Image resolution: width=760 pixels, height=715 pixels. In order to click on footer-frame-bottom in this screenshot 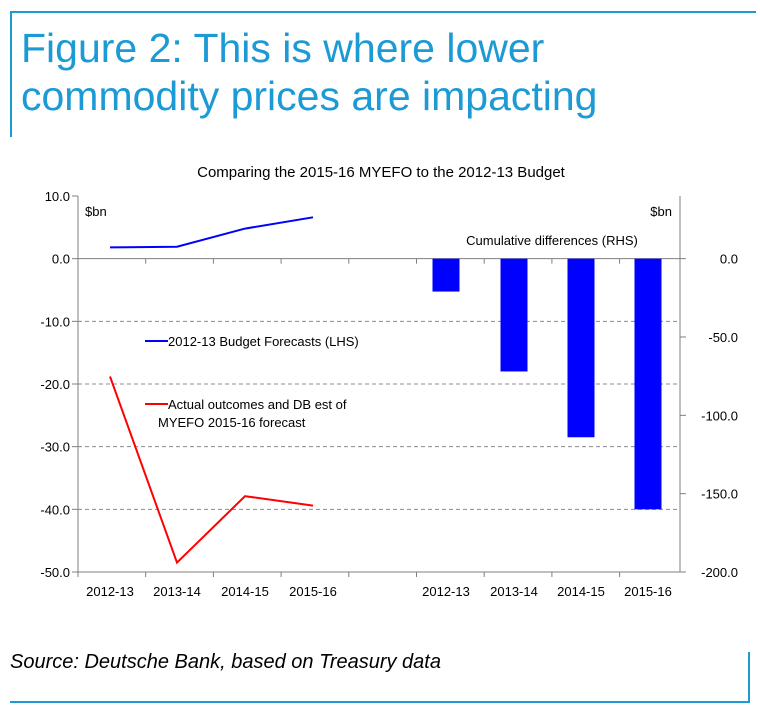, I will do `click(380, 702)`.